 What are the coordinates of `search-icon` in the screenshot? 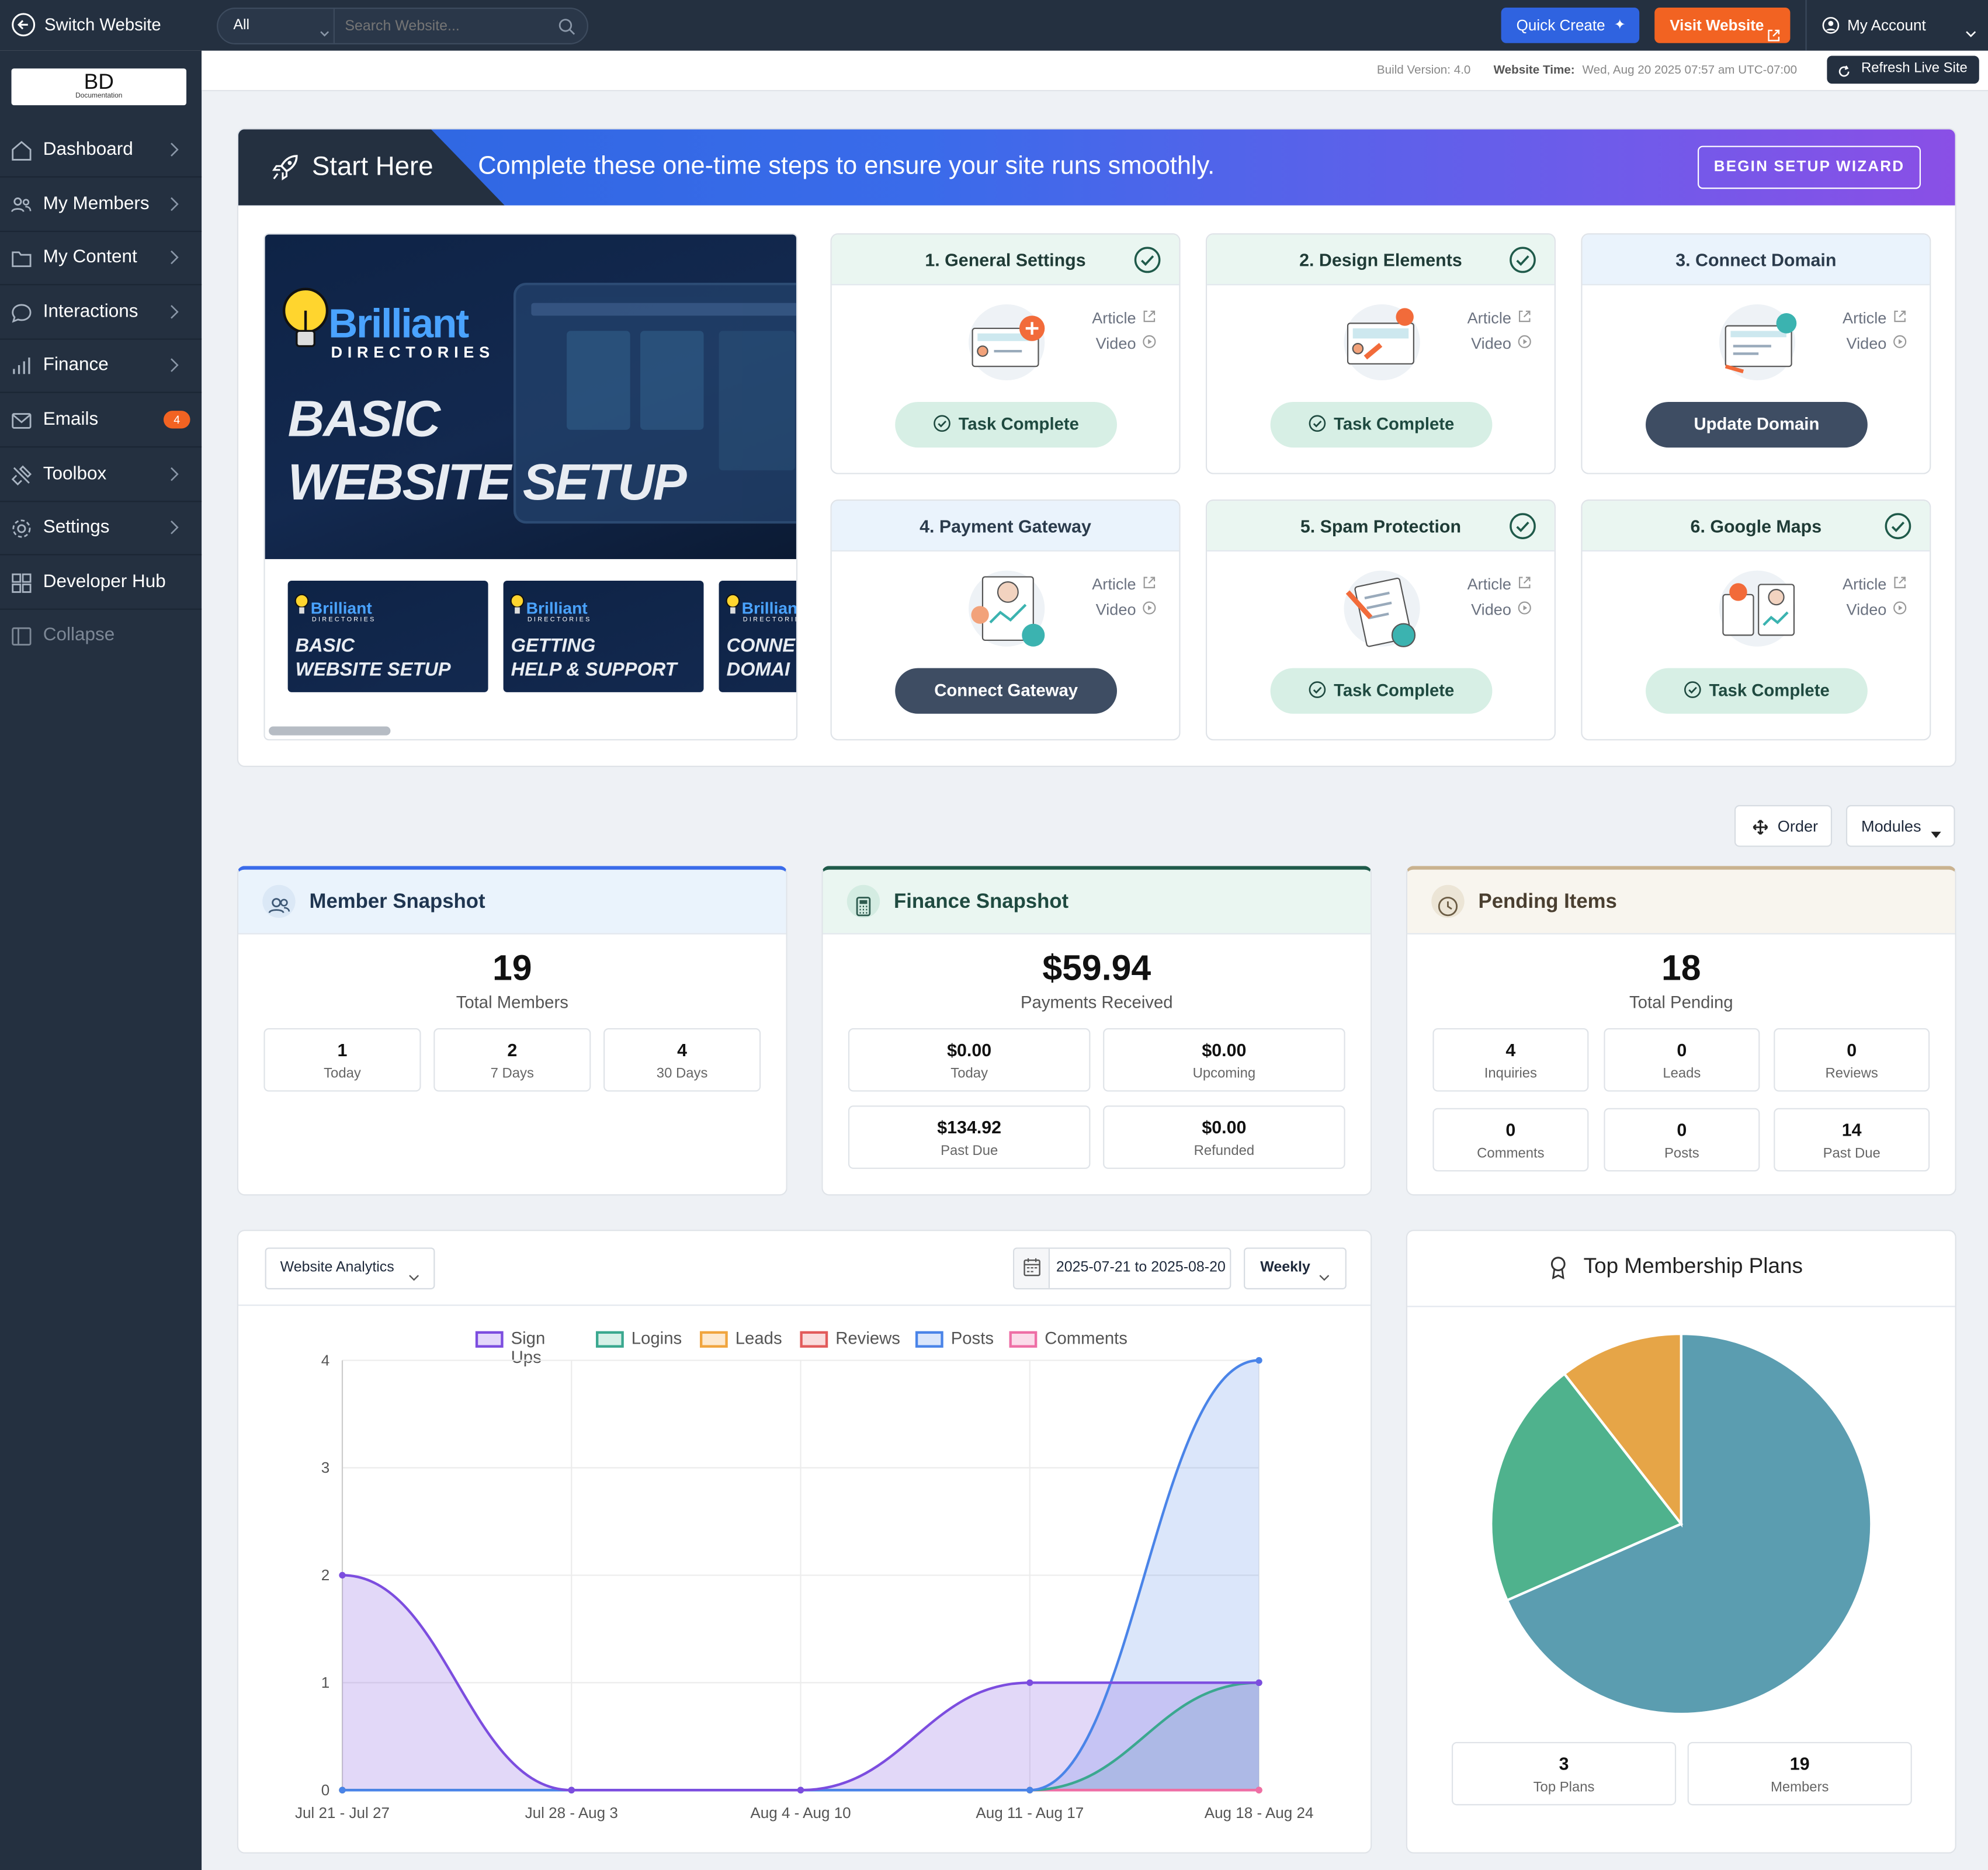 It's located at (566, 26).